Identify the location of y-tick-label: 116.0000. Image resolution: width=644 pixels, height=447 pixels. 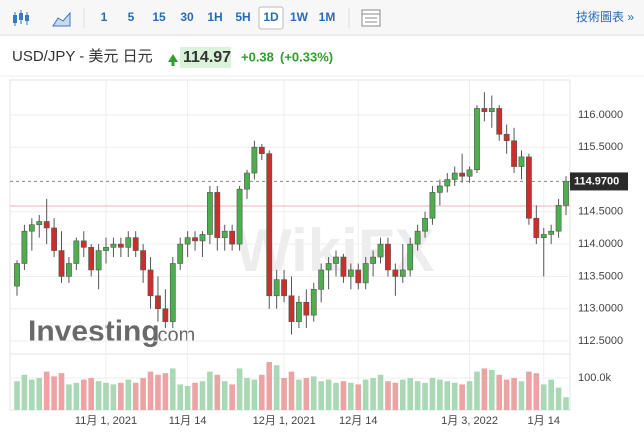
(600, 115).